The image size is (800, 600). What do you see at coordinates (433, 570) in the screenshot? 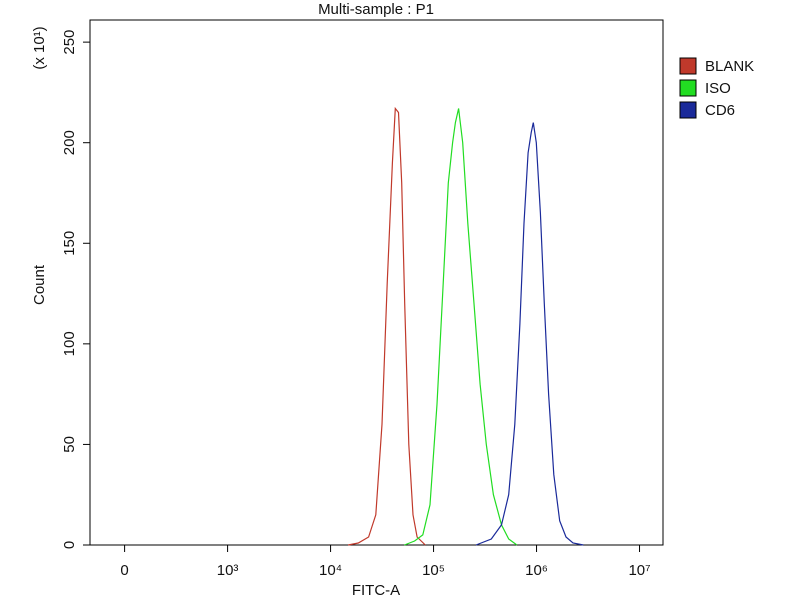
I see `x-tick-label: 10⁵` at bounding box center [433, 570].